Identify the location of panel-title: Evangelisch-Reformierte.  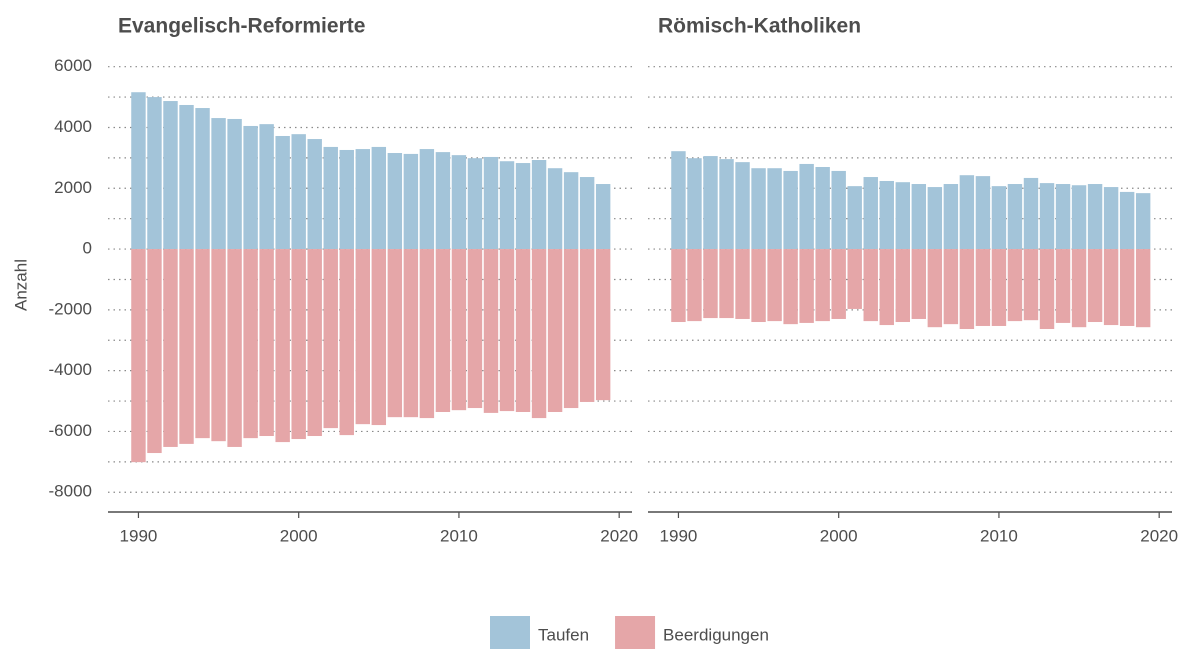
(241, 26).